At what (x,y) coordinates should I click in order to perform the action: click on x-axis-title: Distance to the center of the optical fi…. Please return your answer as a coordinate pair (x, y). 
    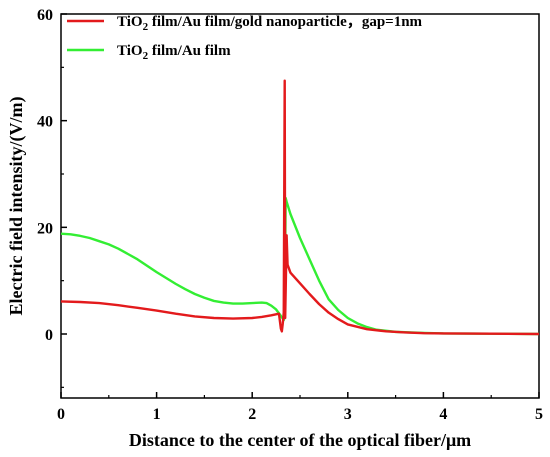
    Looking at the image, I should click on (300, 440).